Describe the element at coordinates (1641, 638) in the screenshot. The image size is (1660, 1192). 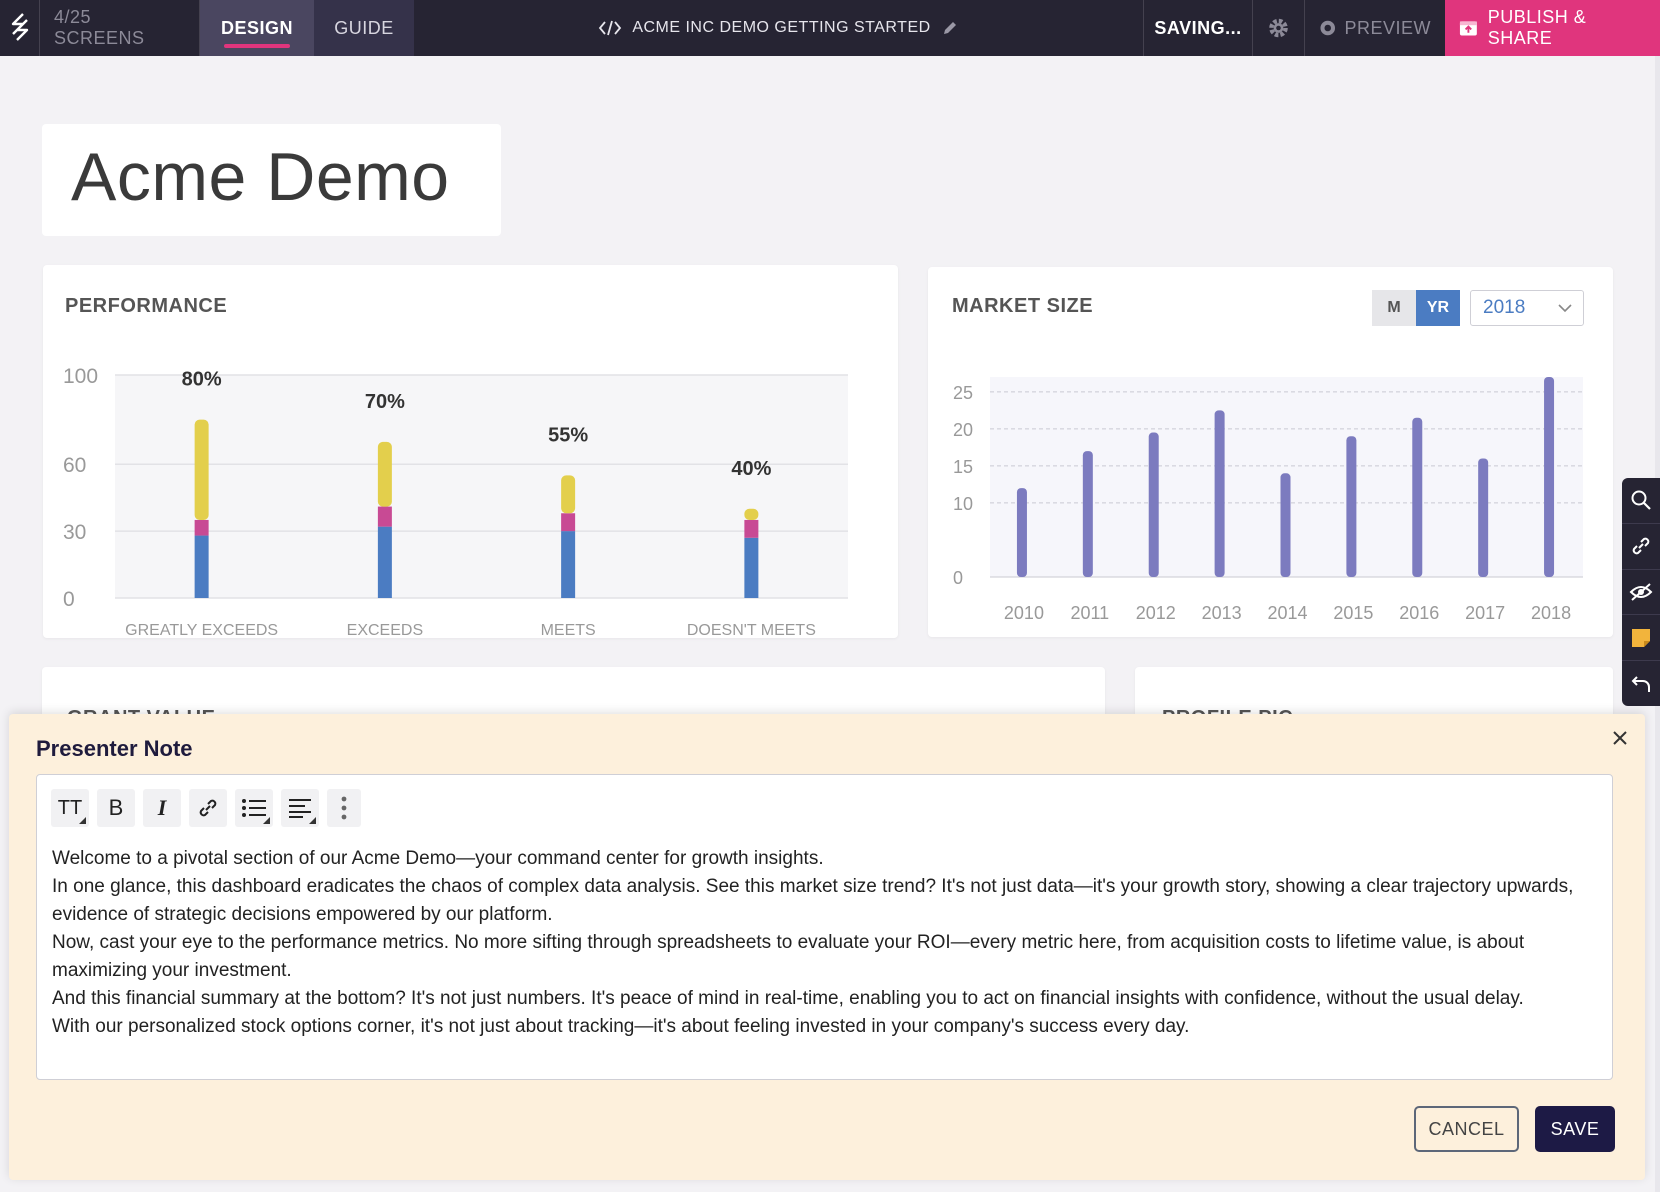
I see `note-icon` at that location.